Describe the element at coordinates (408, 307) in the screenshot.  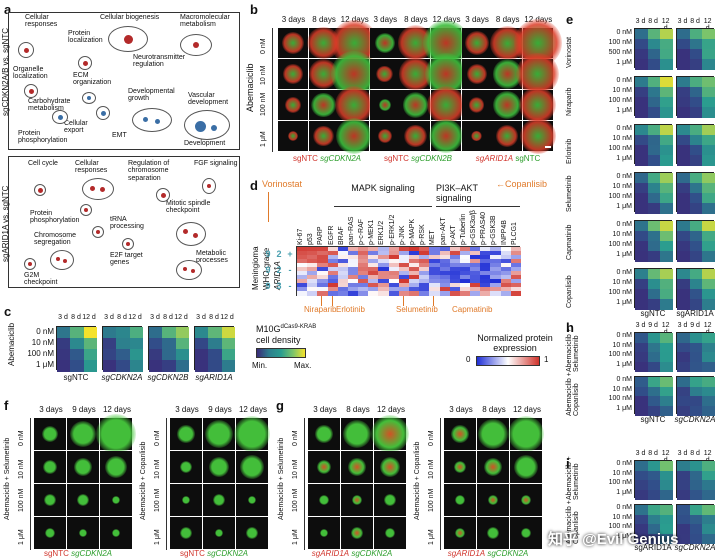
I see `panel-d-drug-annotations: Niraparib Erlotinib Selumetinib Capmatinib` at that location.